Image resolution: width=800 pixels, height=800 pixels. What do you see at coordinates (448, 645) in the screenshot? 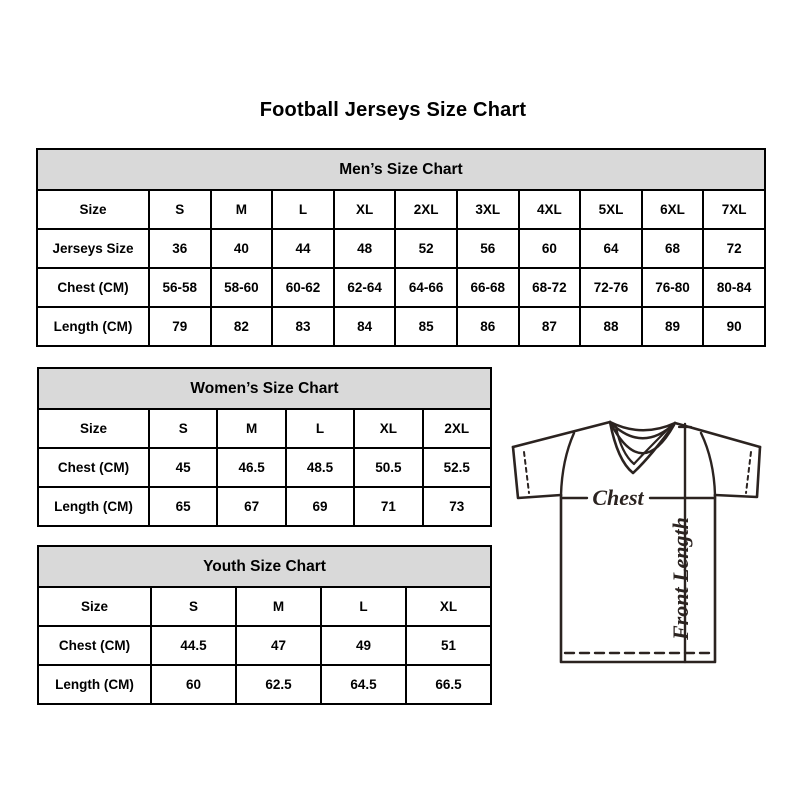
I see `value-cell: 51` at bounding box center [448, 645].